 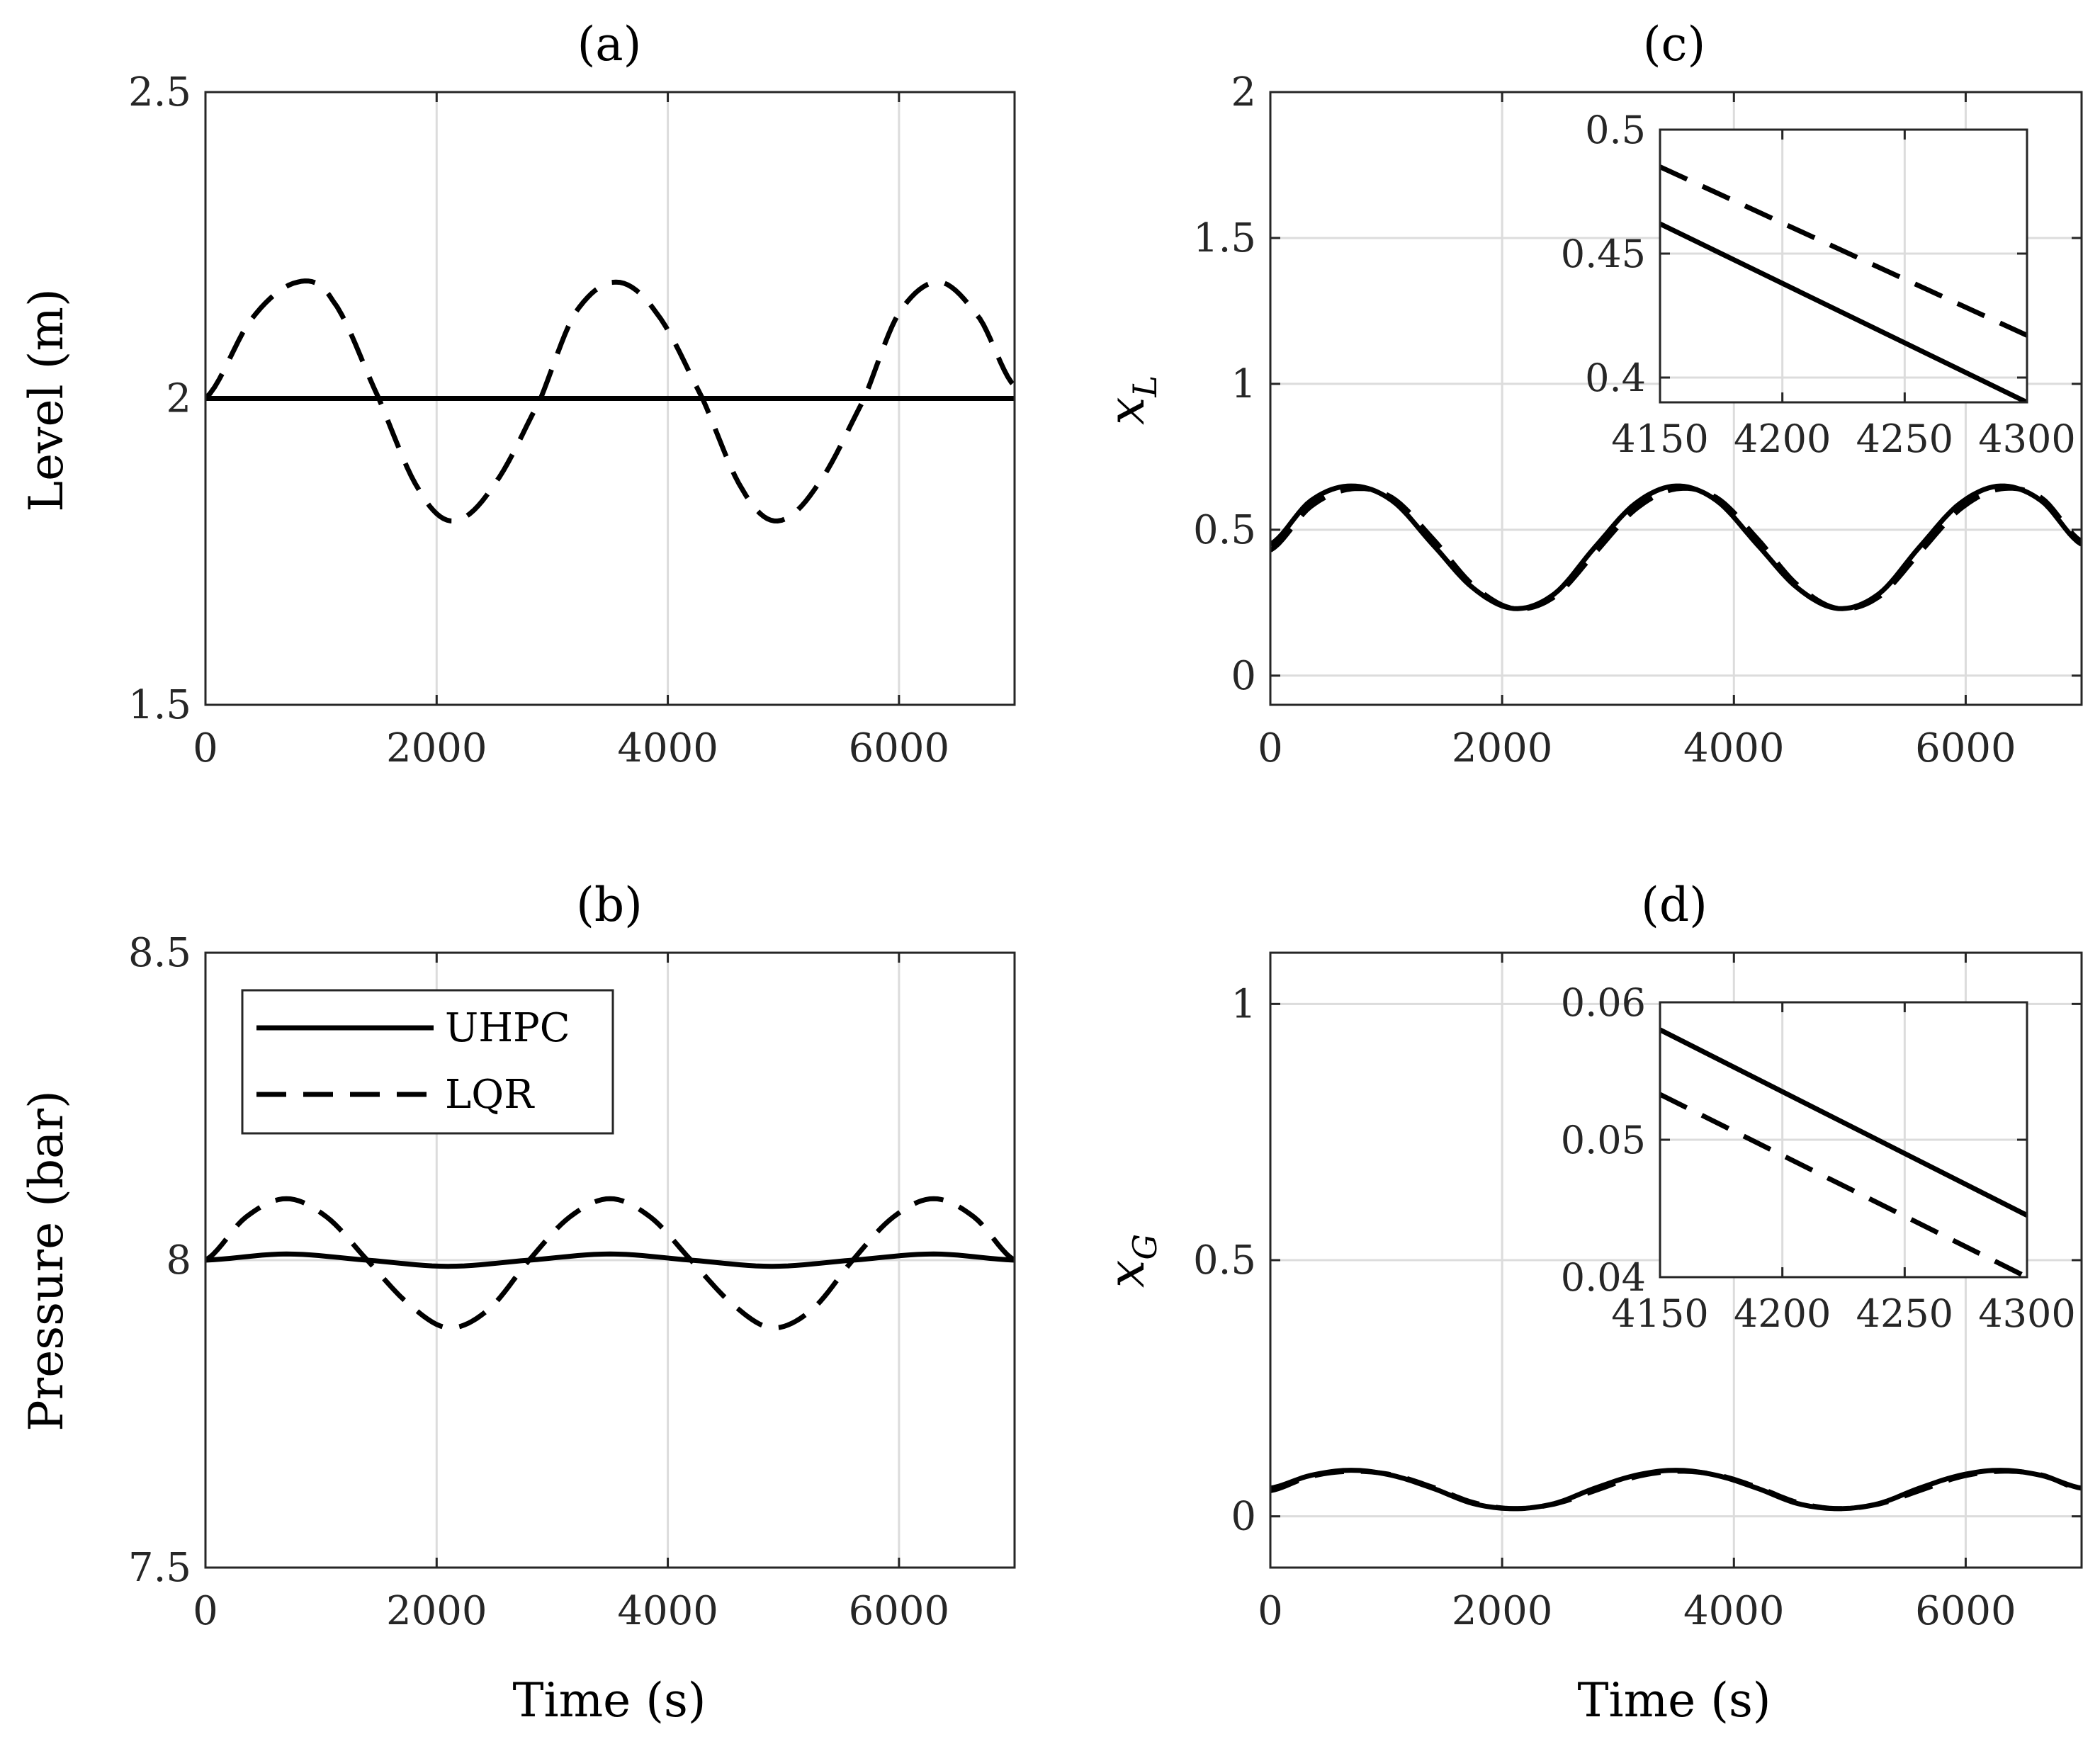 I want to click on panel-c-inset-series-uhpc, so click(x=1844, y=311).